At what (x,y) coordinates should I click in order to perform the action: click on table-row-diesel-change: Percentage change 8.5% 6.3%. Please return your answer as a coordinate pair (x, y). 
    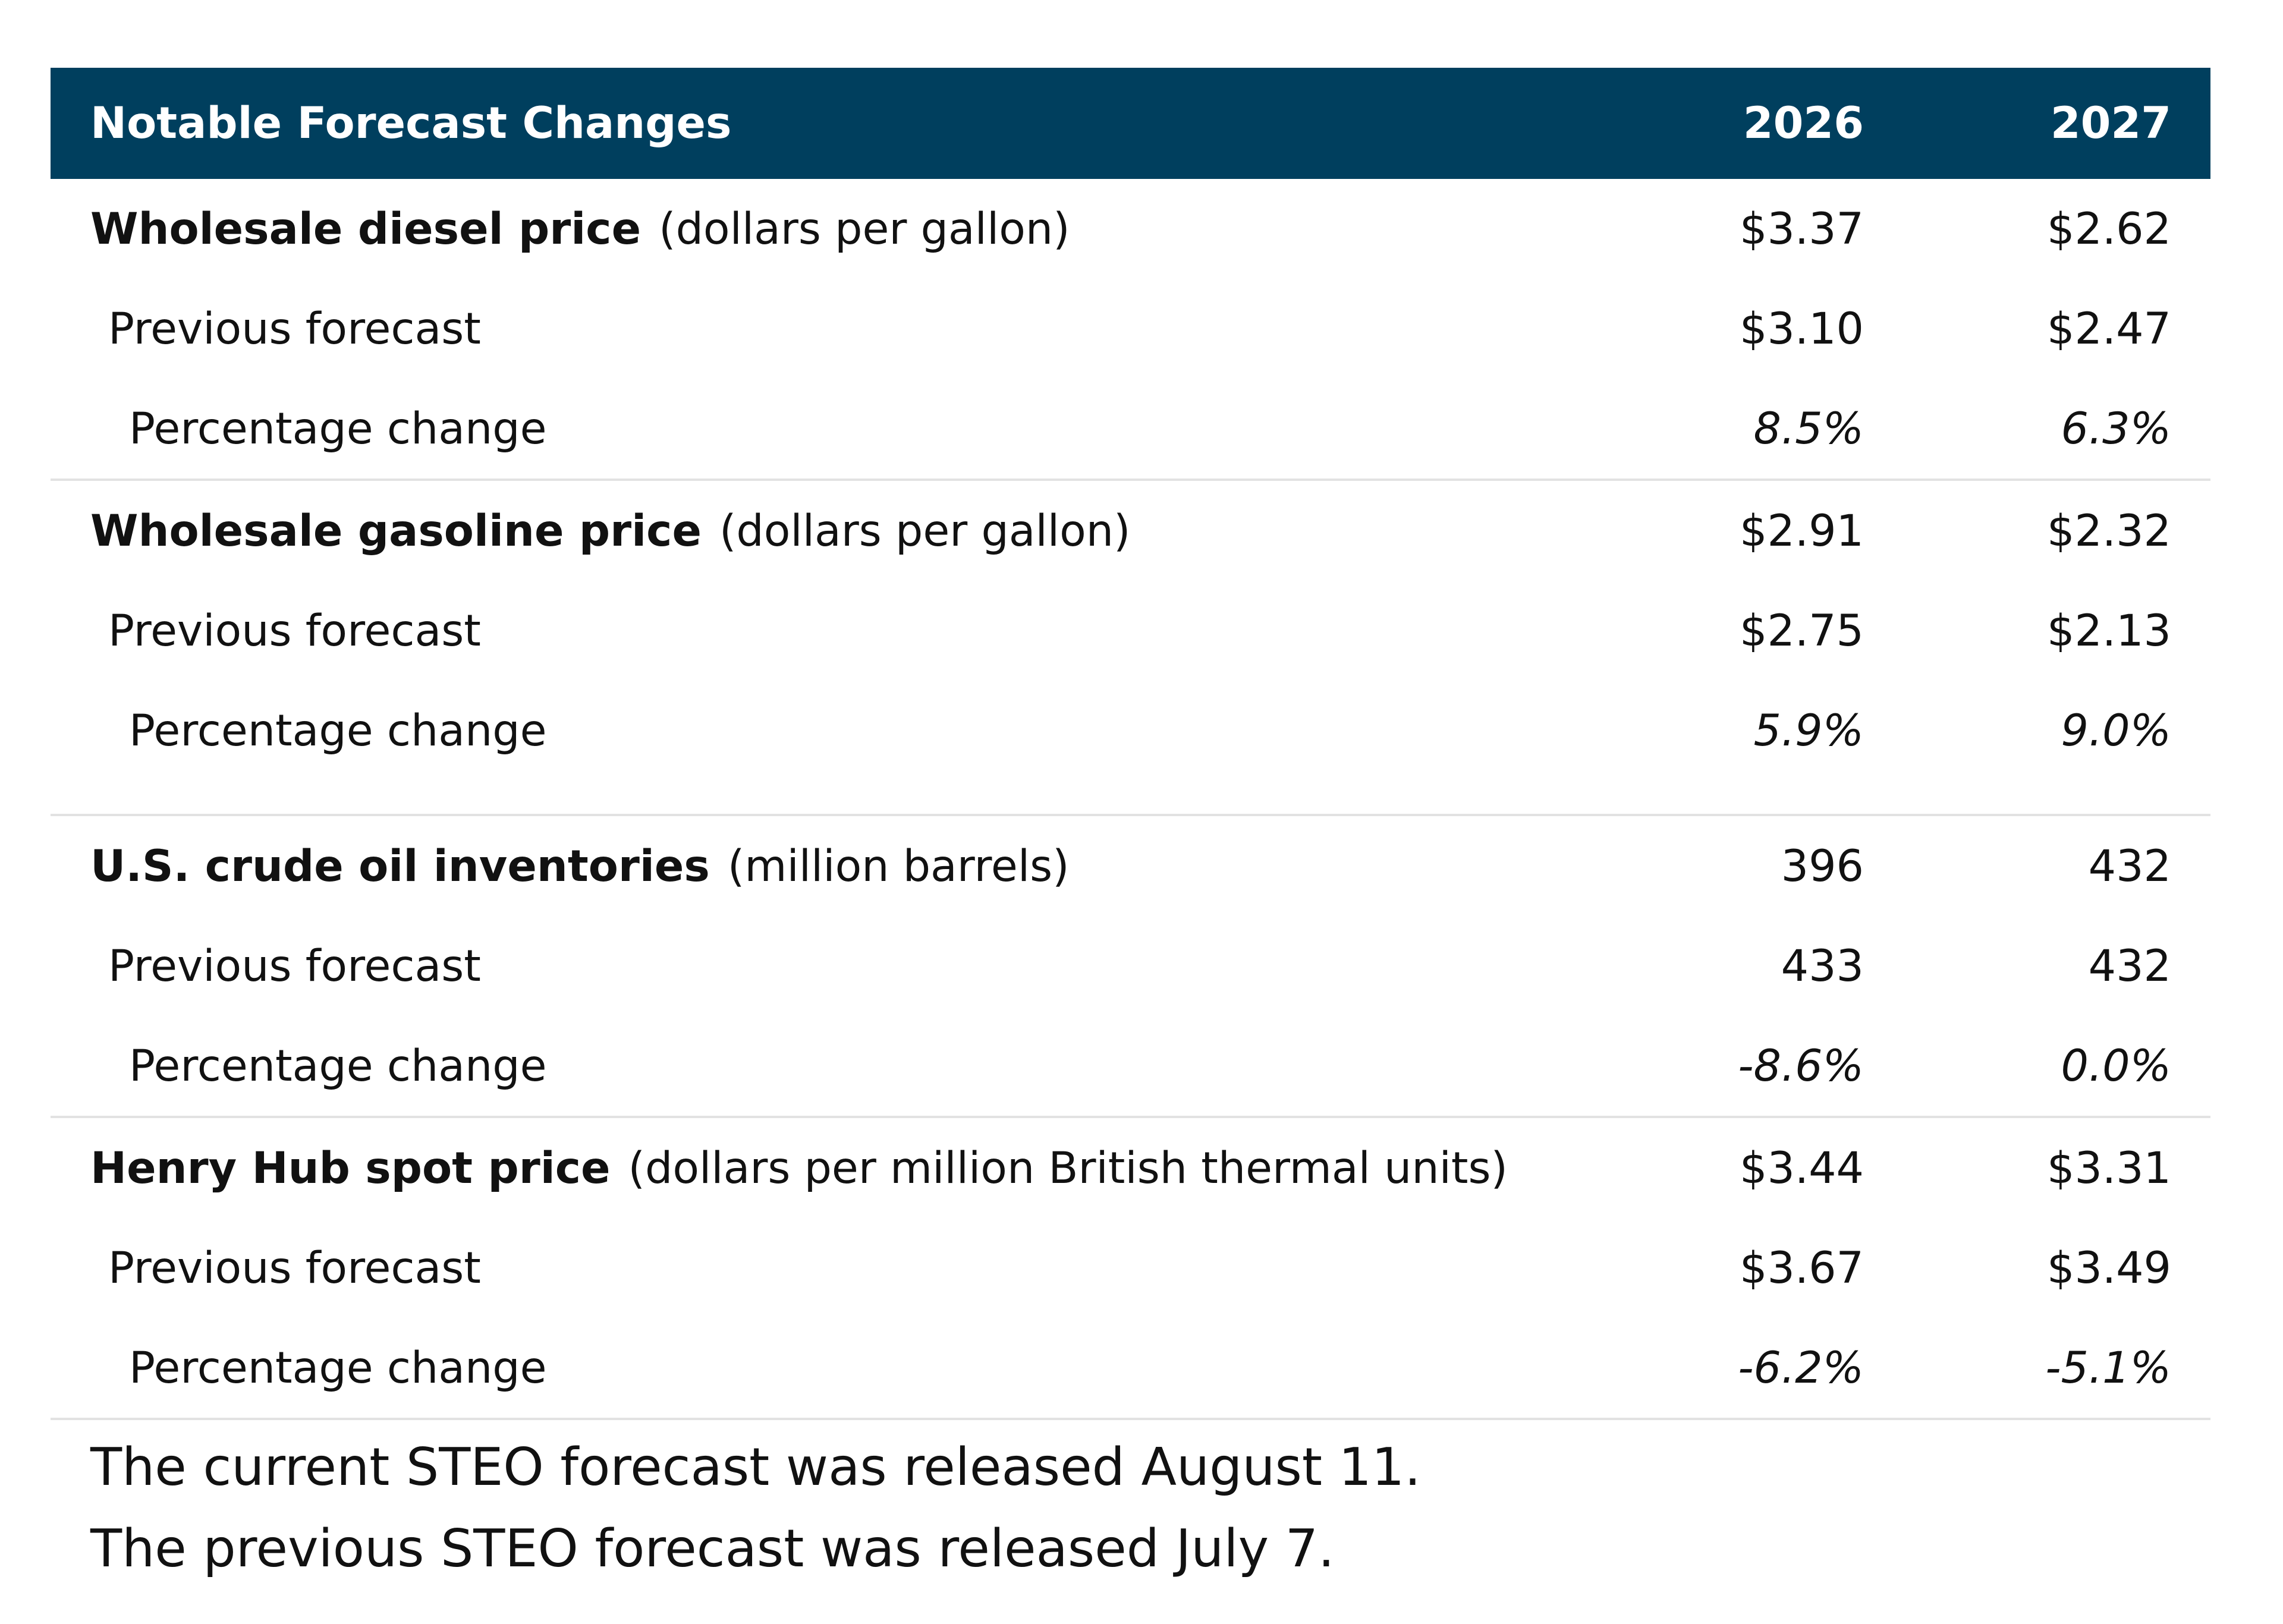
    Looking at the image, I should click on (1130, 429).